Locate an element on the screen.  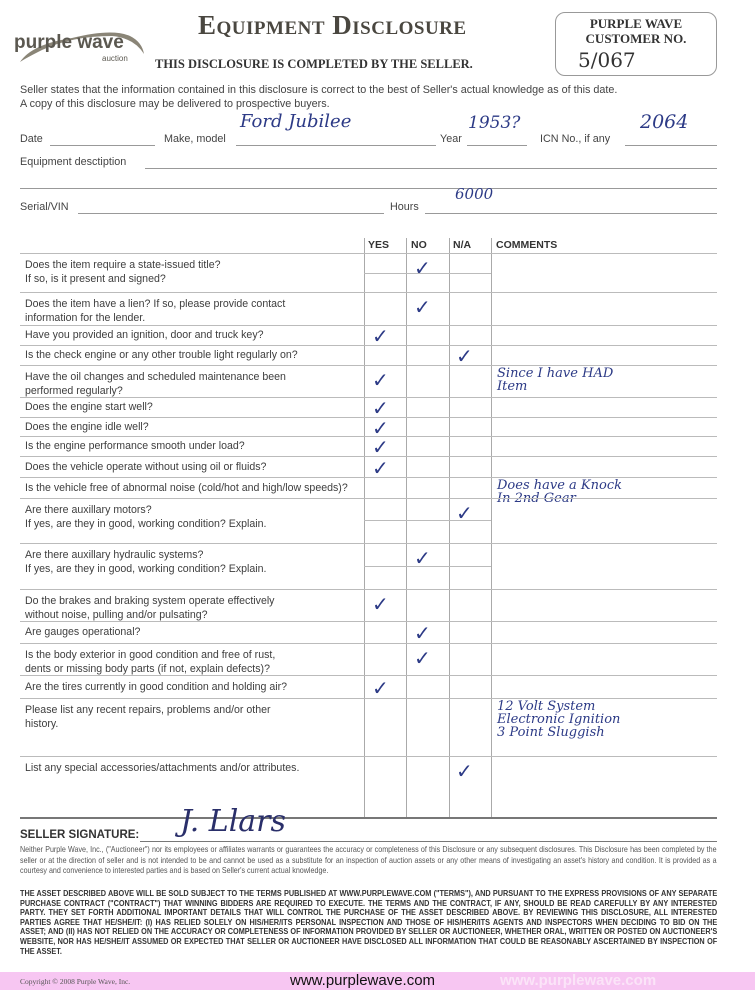
row-8-no-checkbox is located at coordinates (427, 446).